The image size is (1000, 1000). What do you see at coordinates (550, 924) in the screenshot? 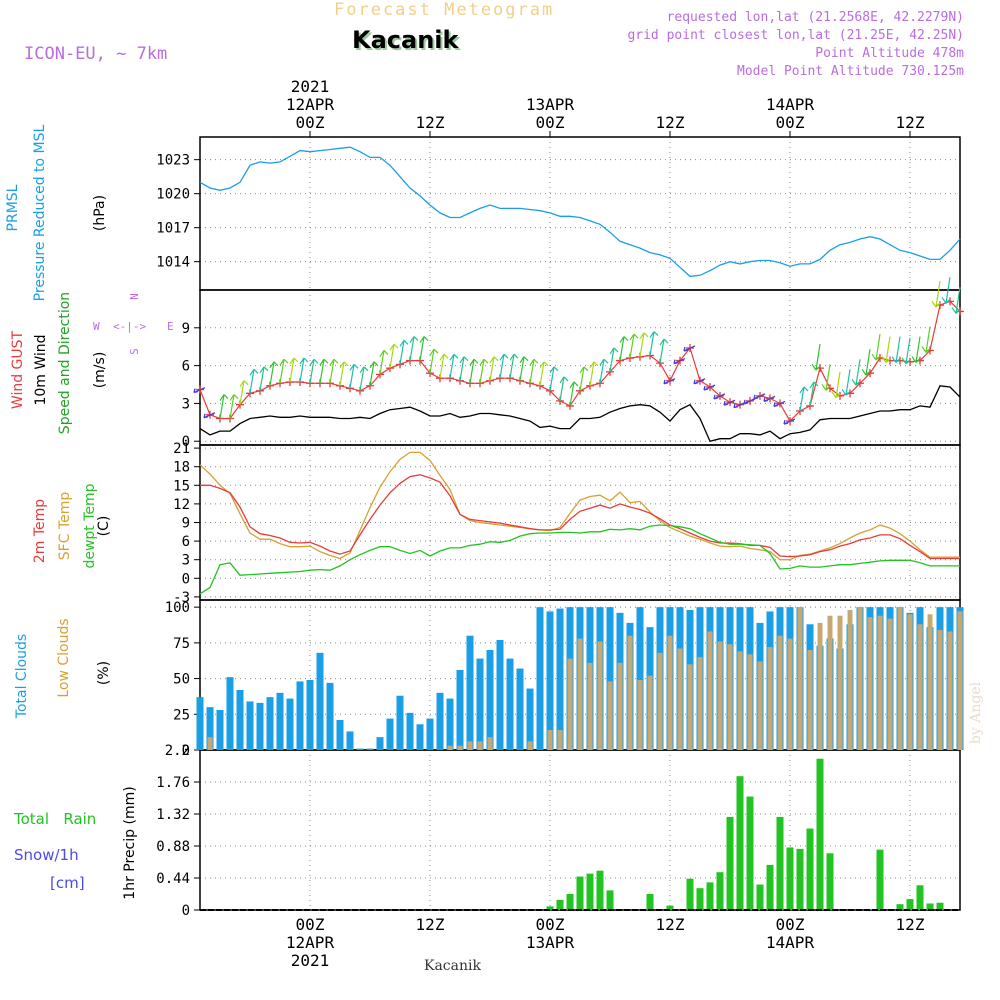
I see `bottom-time-label: 00Z` at bounding box center [550, 924].